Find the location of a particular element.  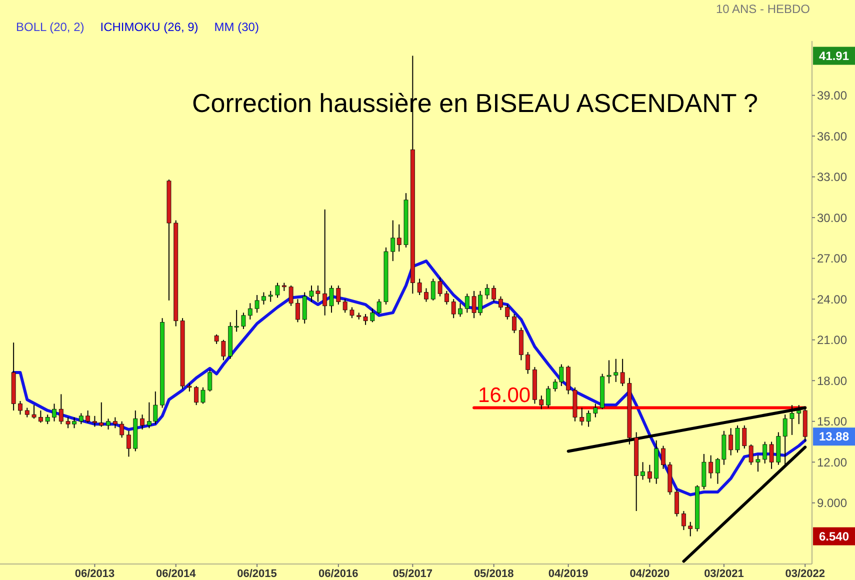

text: MM (30) is located at coordinates (236, 27).